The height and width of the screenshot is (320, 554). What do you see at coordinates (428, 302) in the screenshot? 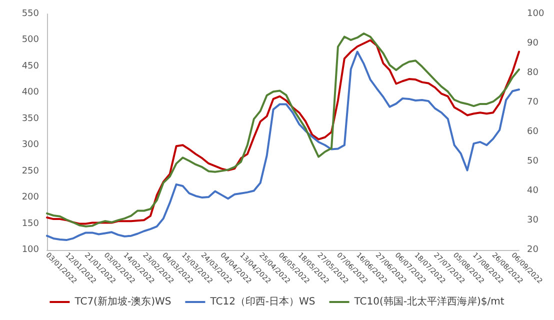
I see `legend-label: TC10(韩国-北太平洋西海岸)$/mt` at bounding box center [428, 302].